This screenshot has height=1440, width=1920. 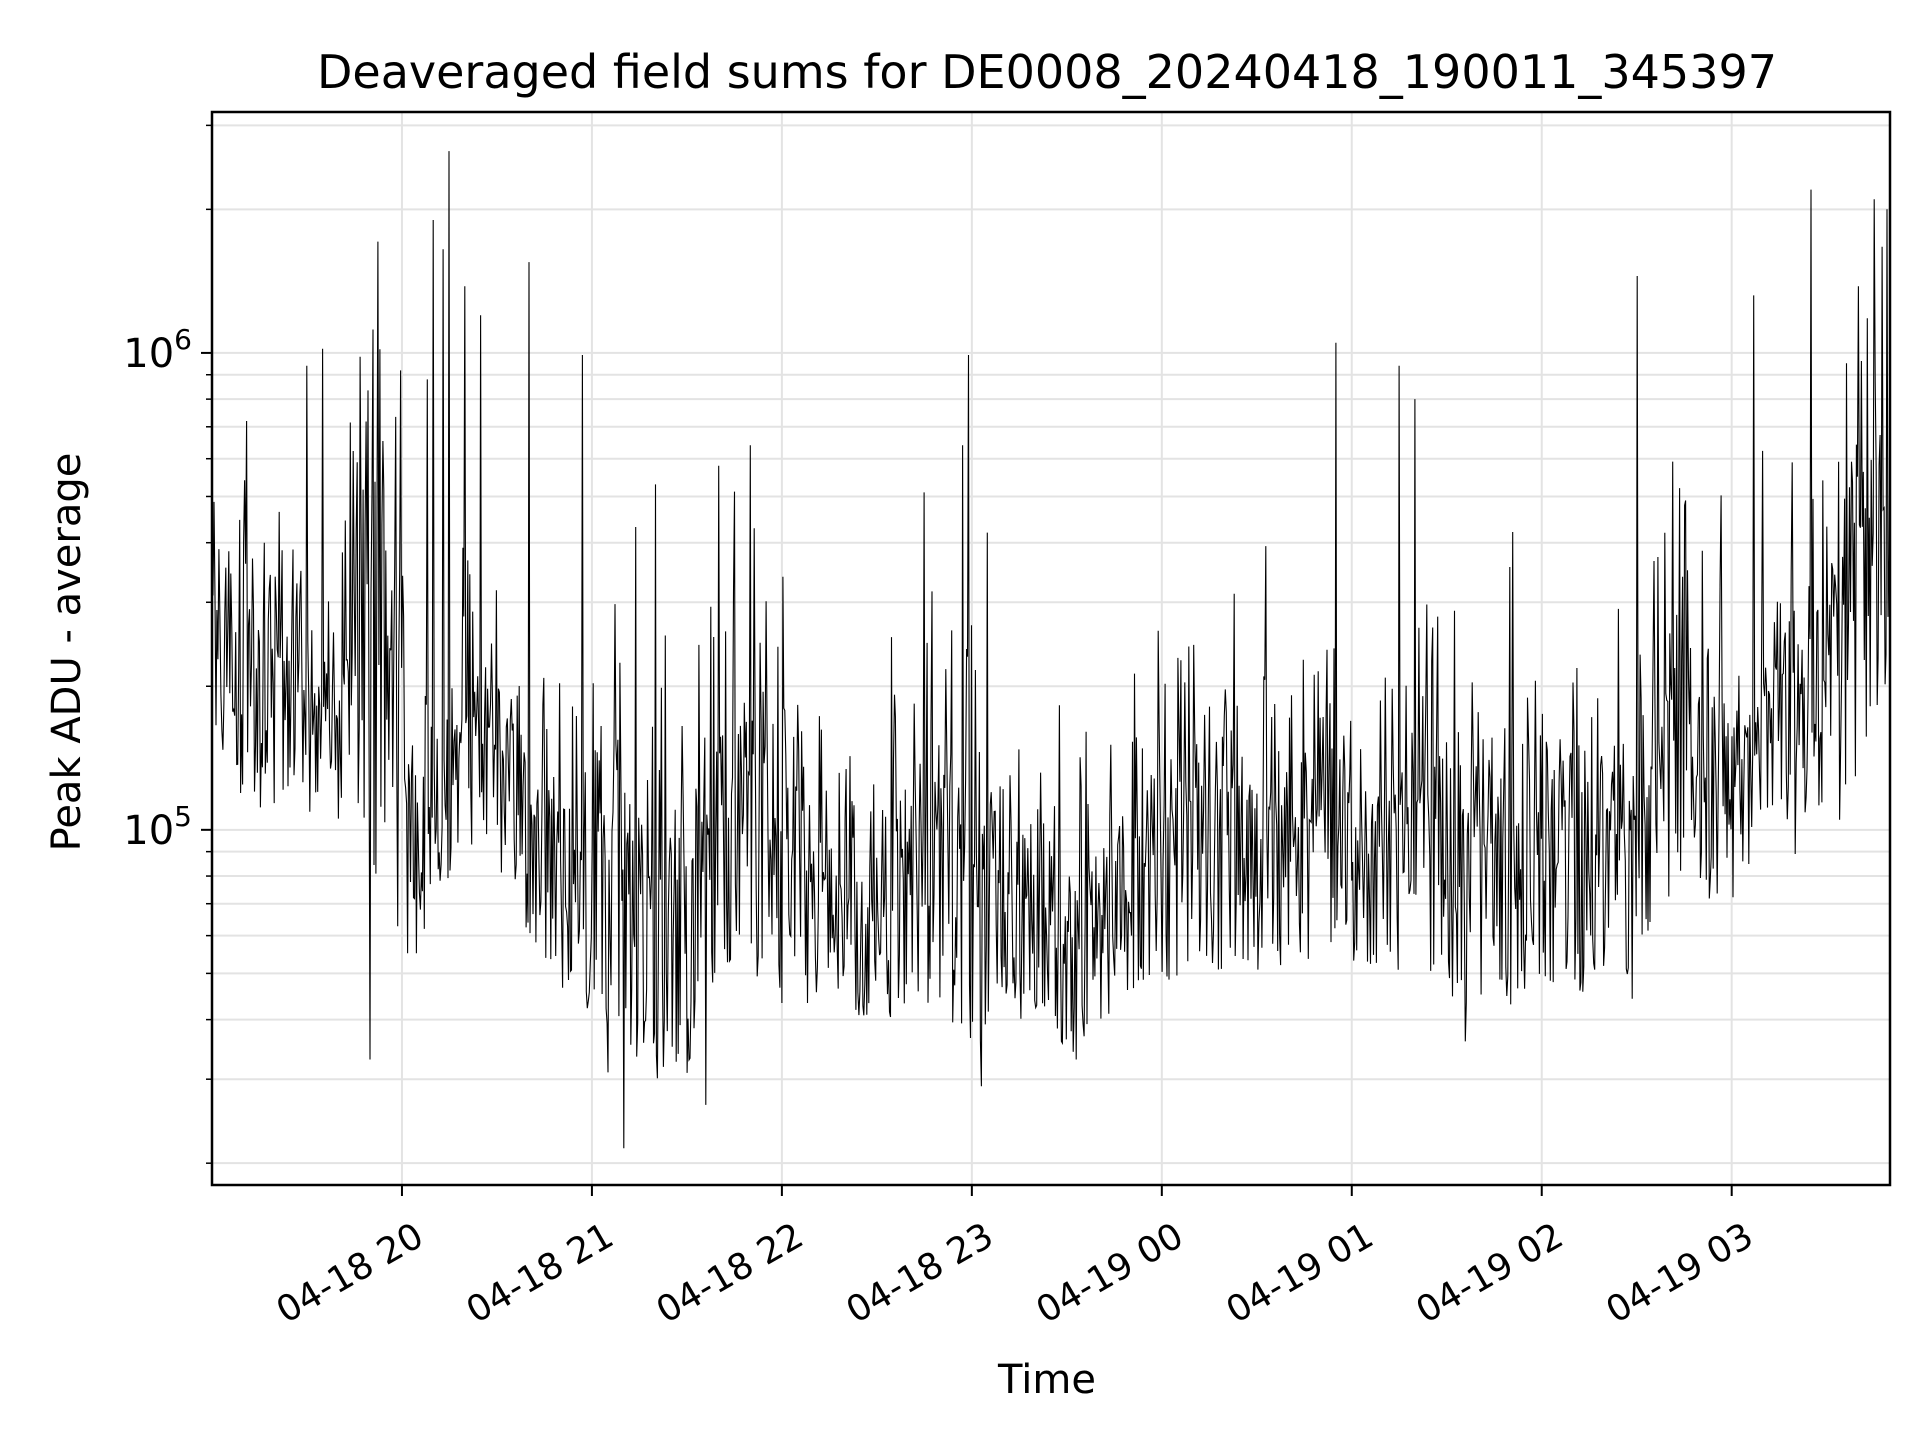 What do you see at coordinates (157, 827) in the screenshot?
I see `y-tick-label: 10⁵` at bounding box center [157, 827].